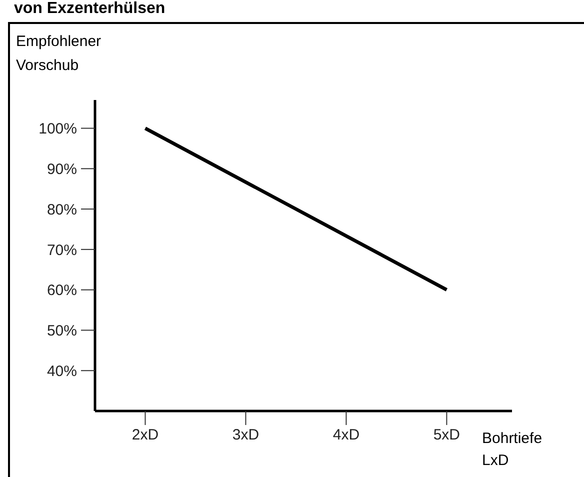 This screenshot has width=584, height=477. Describe the element at coordinates (61, 169) in the screenshot. I see `y-tick-label: 90%` at that location.